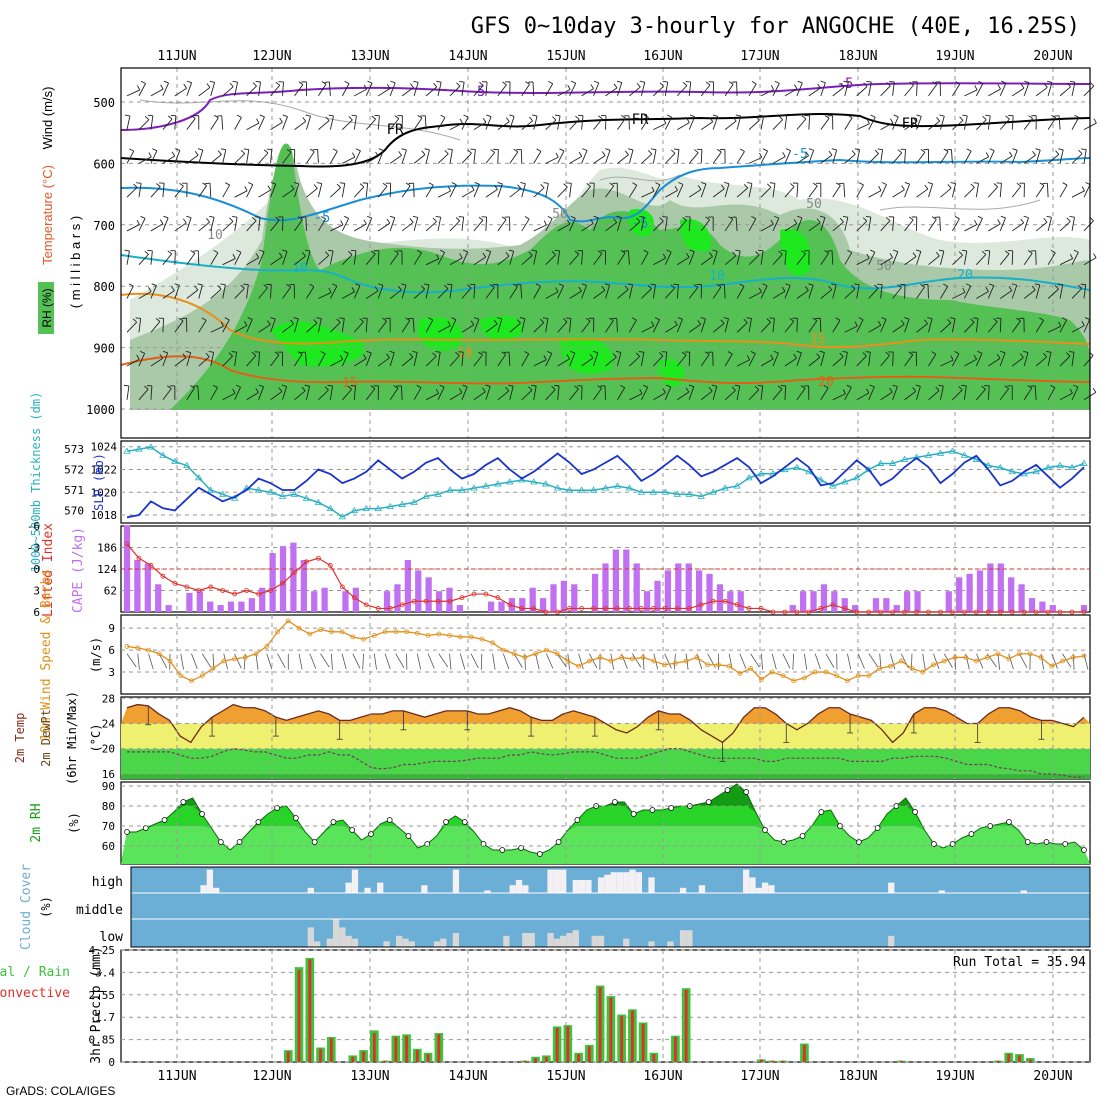  I want to click on upper-ytick: 500, so click(104, 103).